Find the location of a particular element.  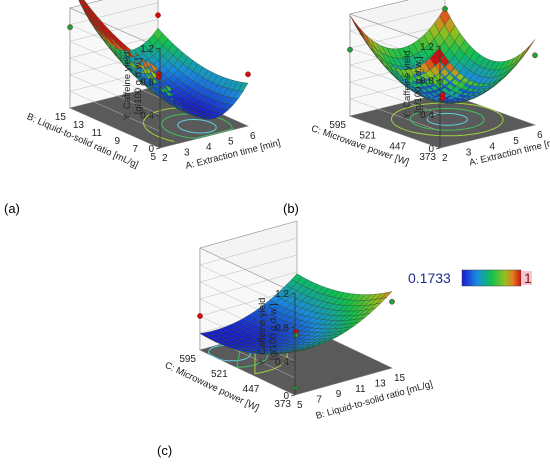

x-tick-label: 11 is located at coordinates (360, 389).